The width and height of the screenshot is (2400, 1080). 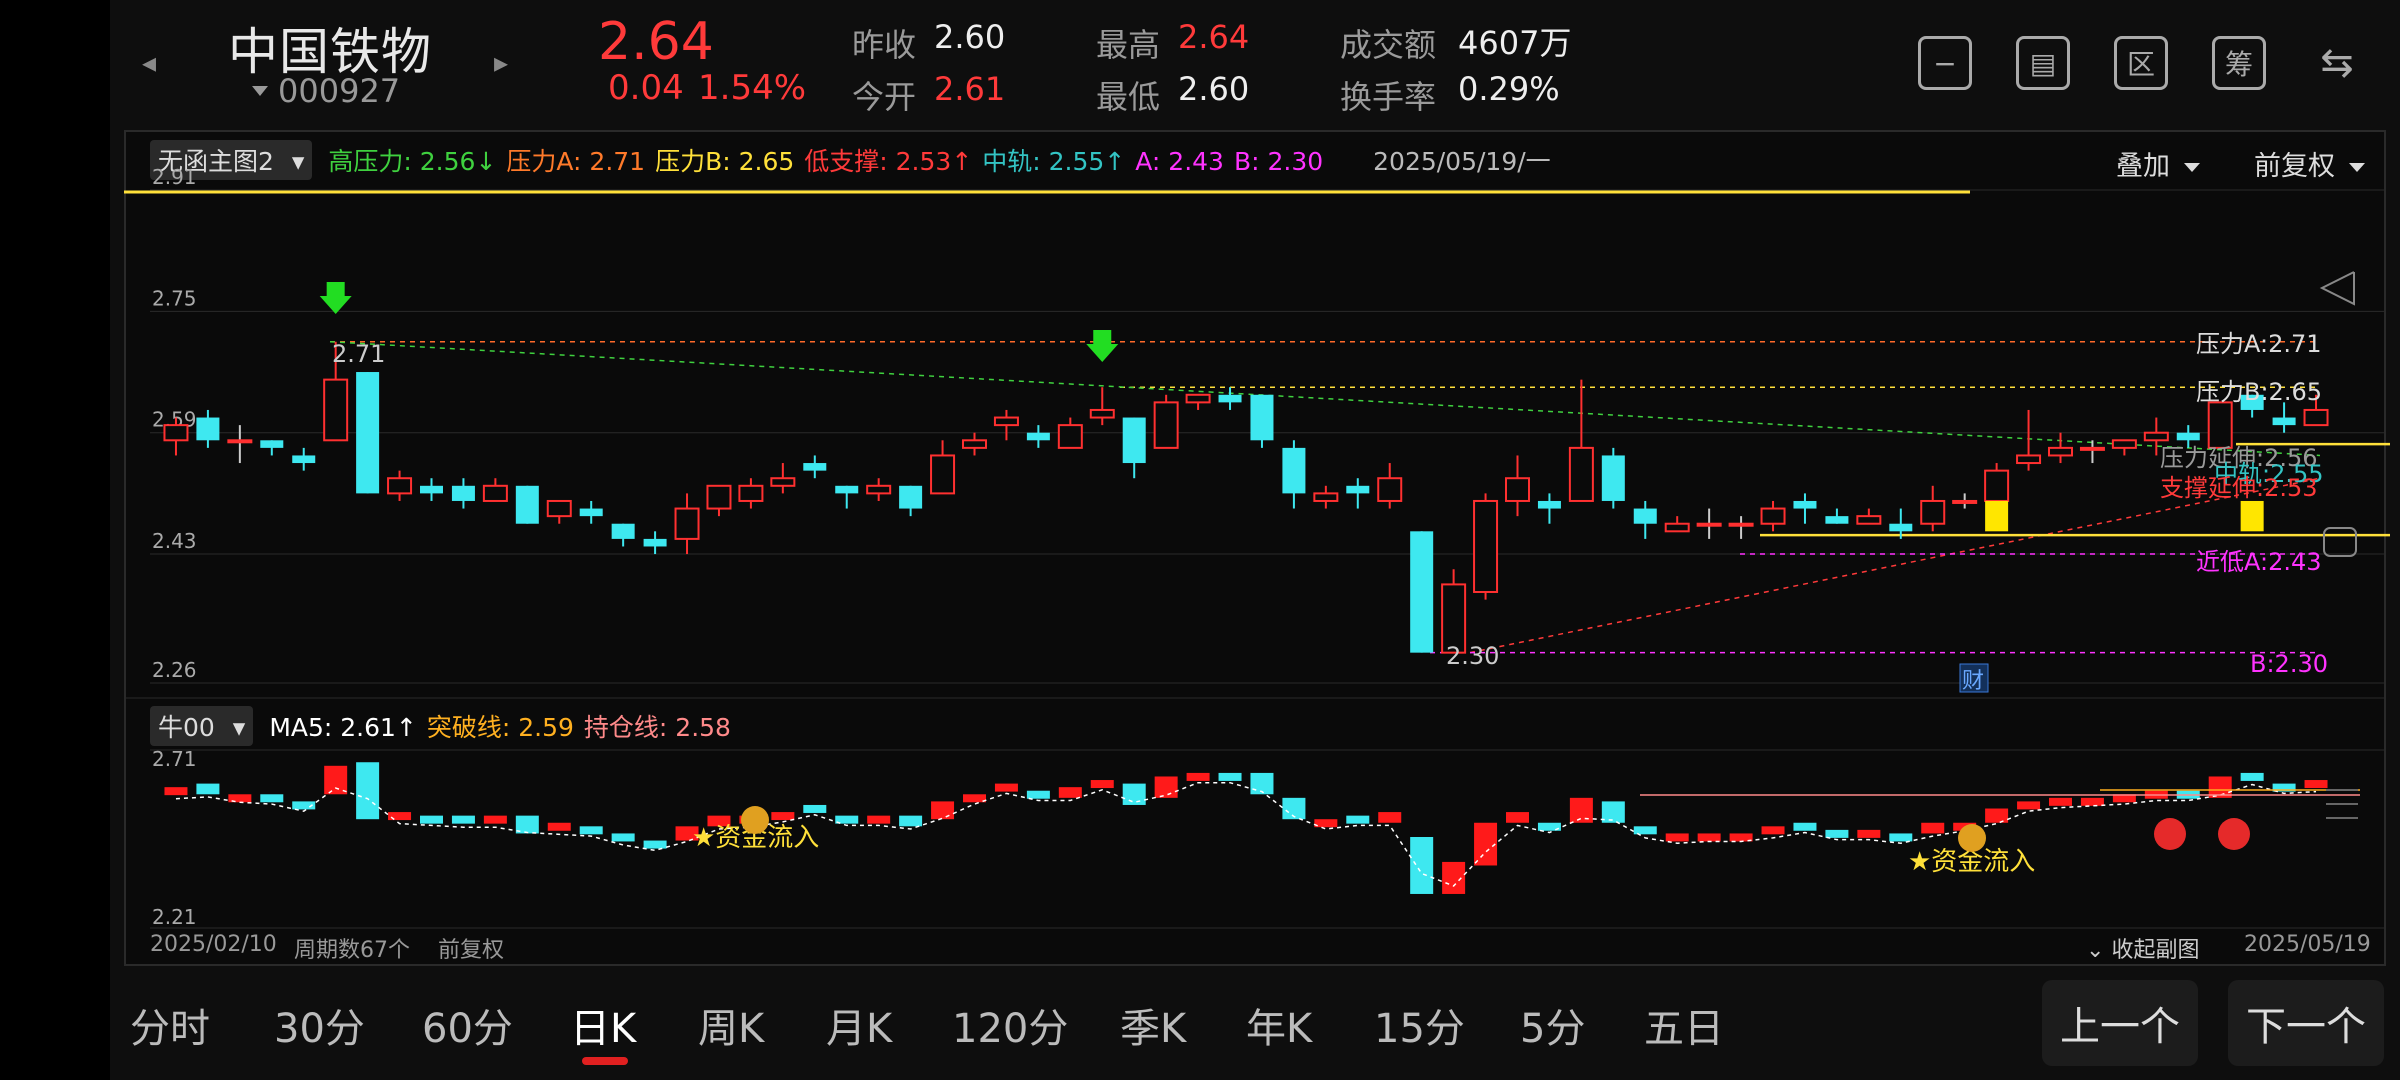 What do you see at coordinates (1153, 1029) in the screenshot?
I see `tab-quarterly: 季K` at bounding box center [1153, 1029].